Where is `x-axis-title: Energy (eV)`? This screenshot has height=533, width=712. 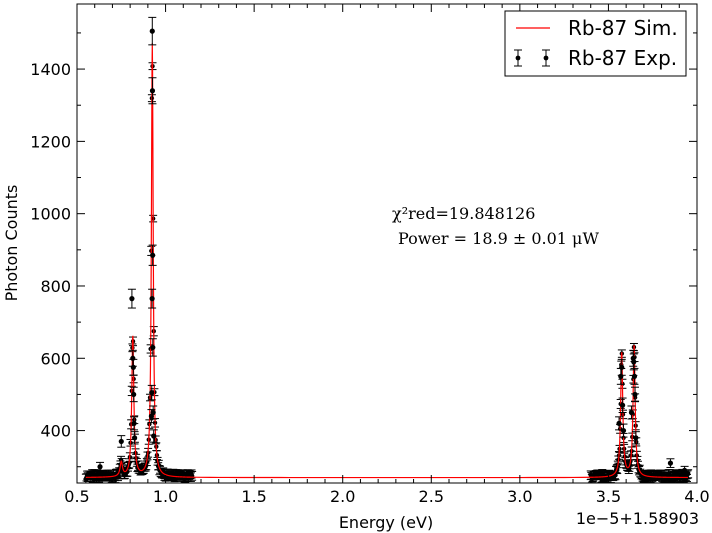 x-axis-title: Energy (eV) is located at coordinates (386, 522).